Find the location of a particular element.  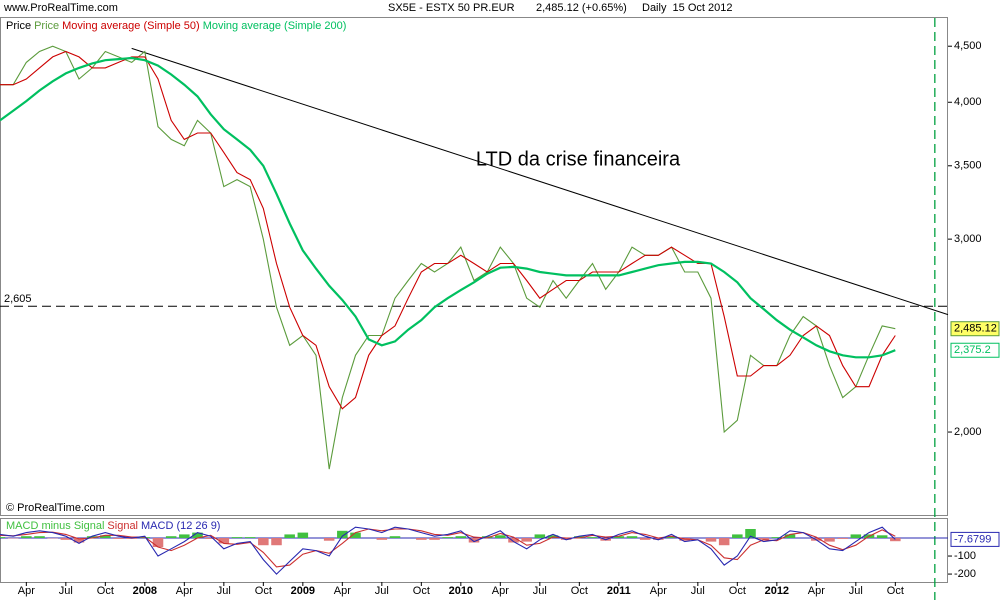

series-line is located at coordinates (448, 550).